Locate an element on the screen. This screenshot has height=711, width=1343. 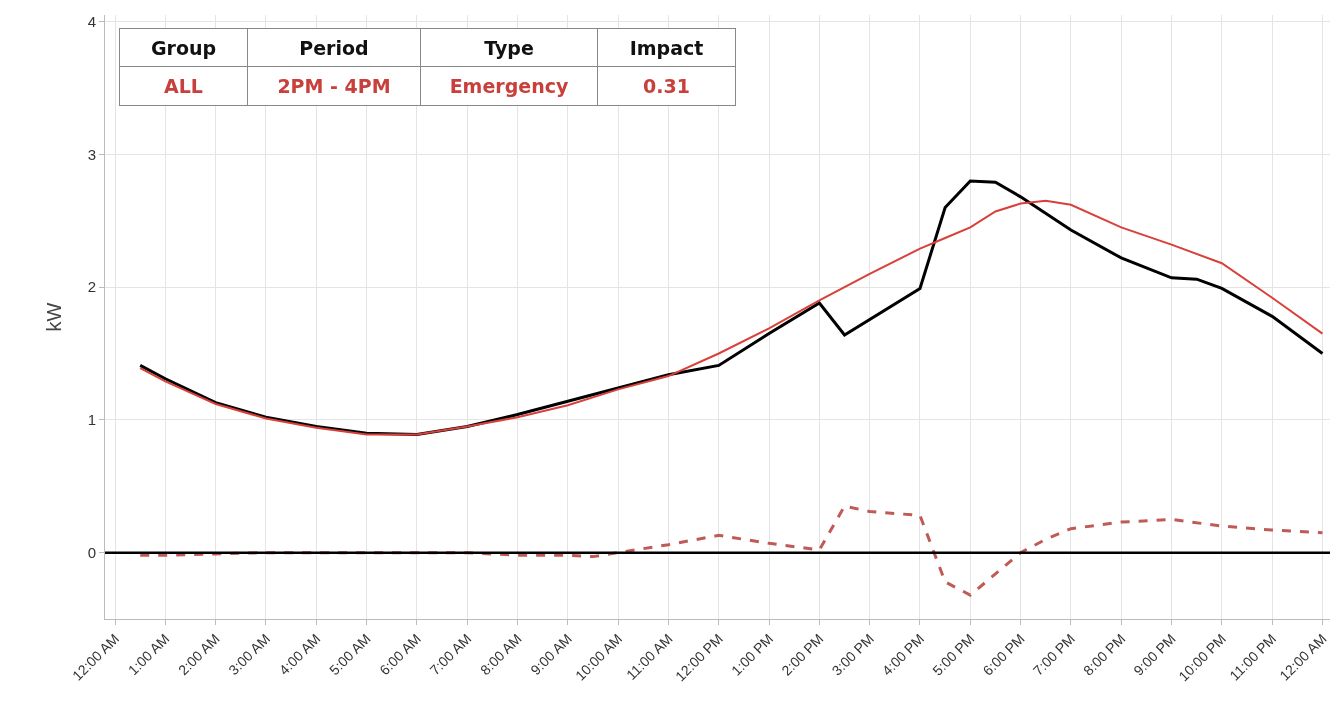
x-tick-label: 5:00 PM is located at coordinates (953, 654).